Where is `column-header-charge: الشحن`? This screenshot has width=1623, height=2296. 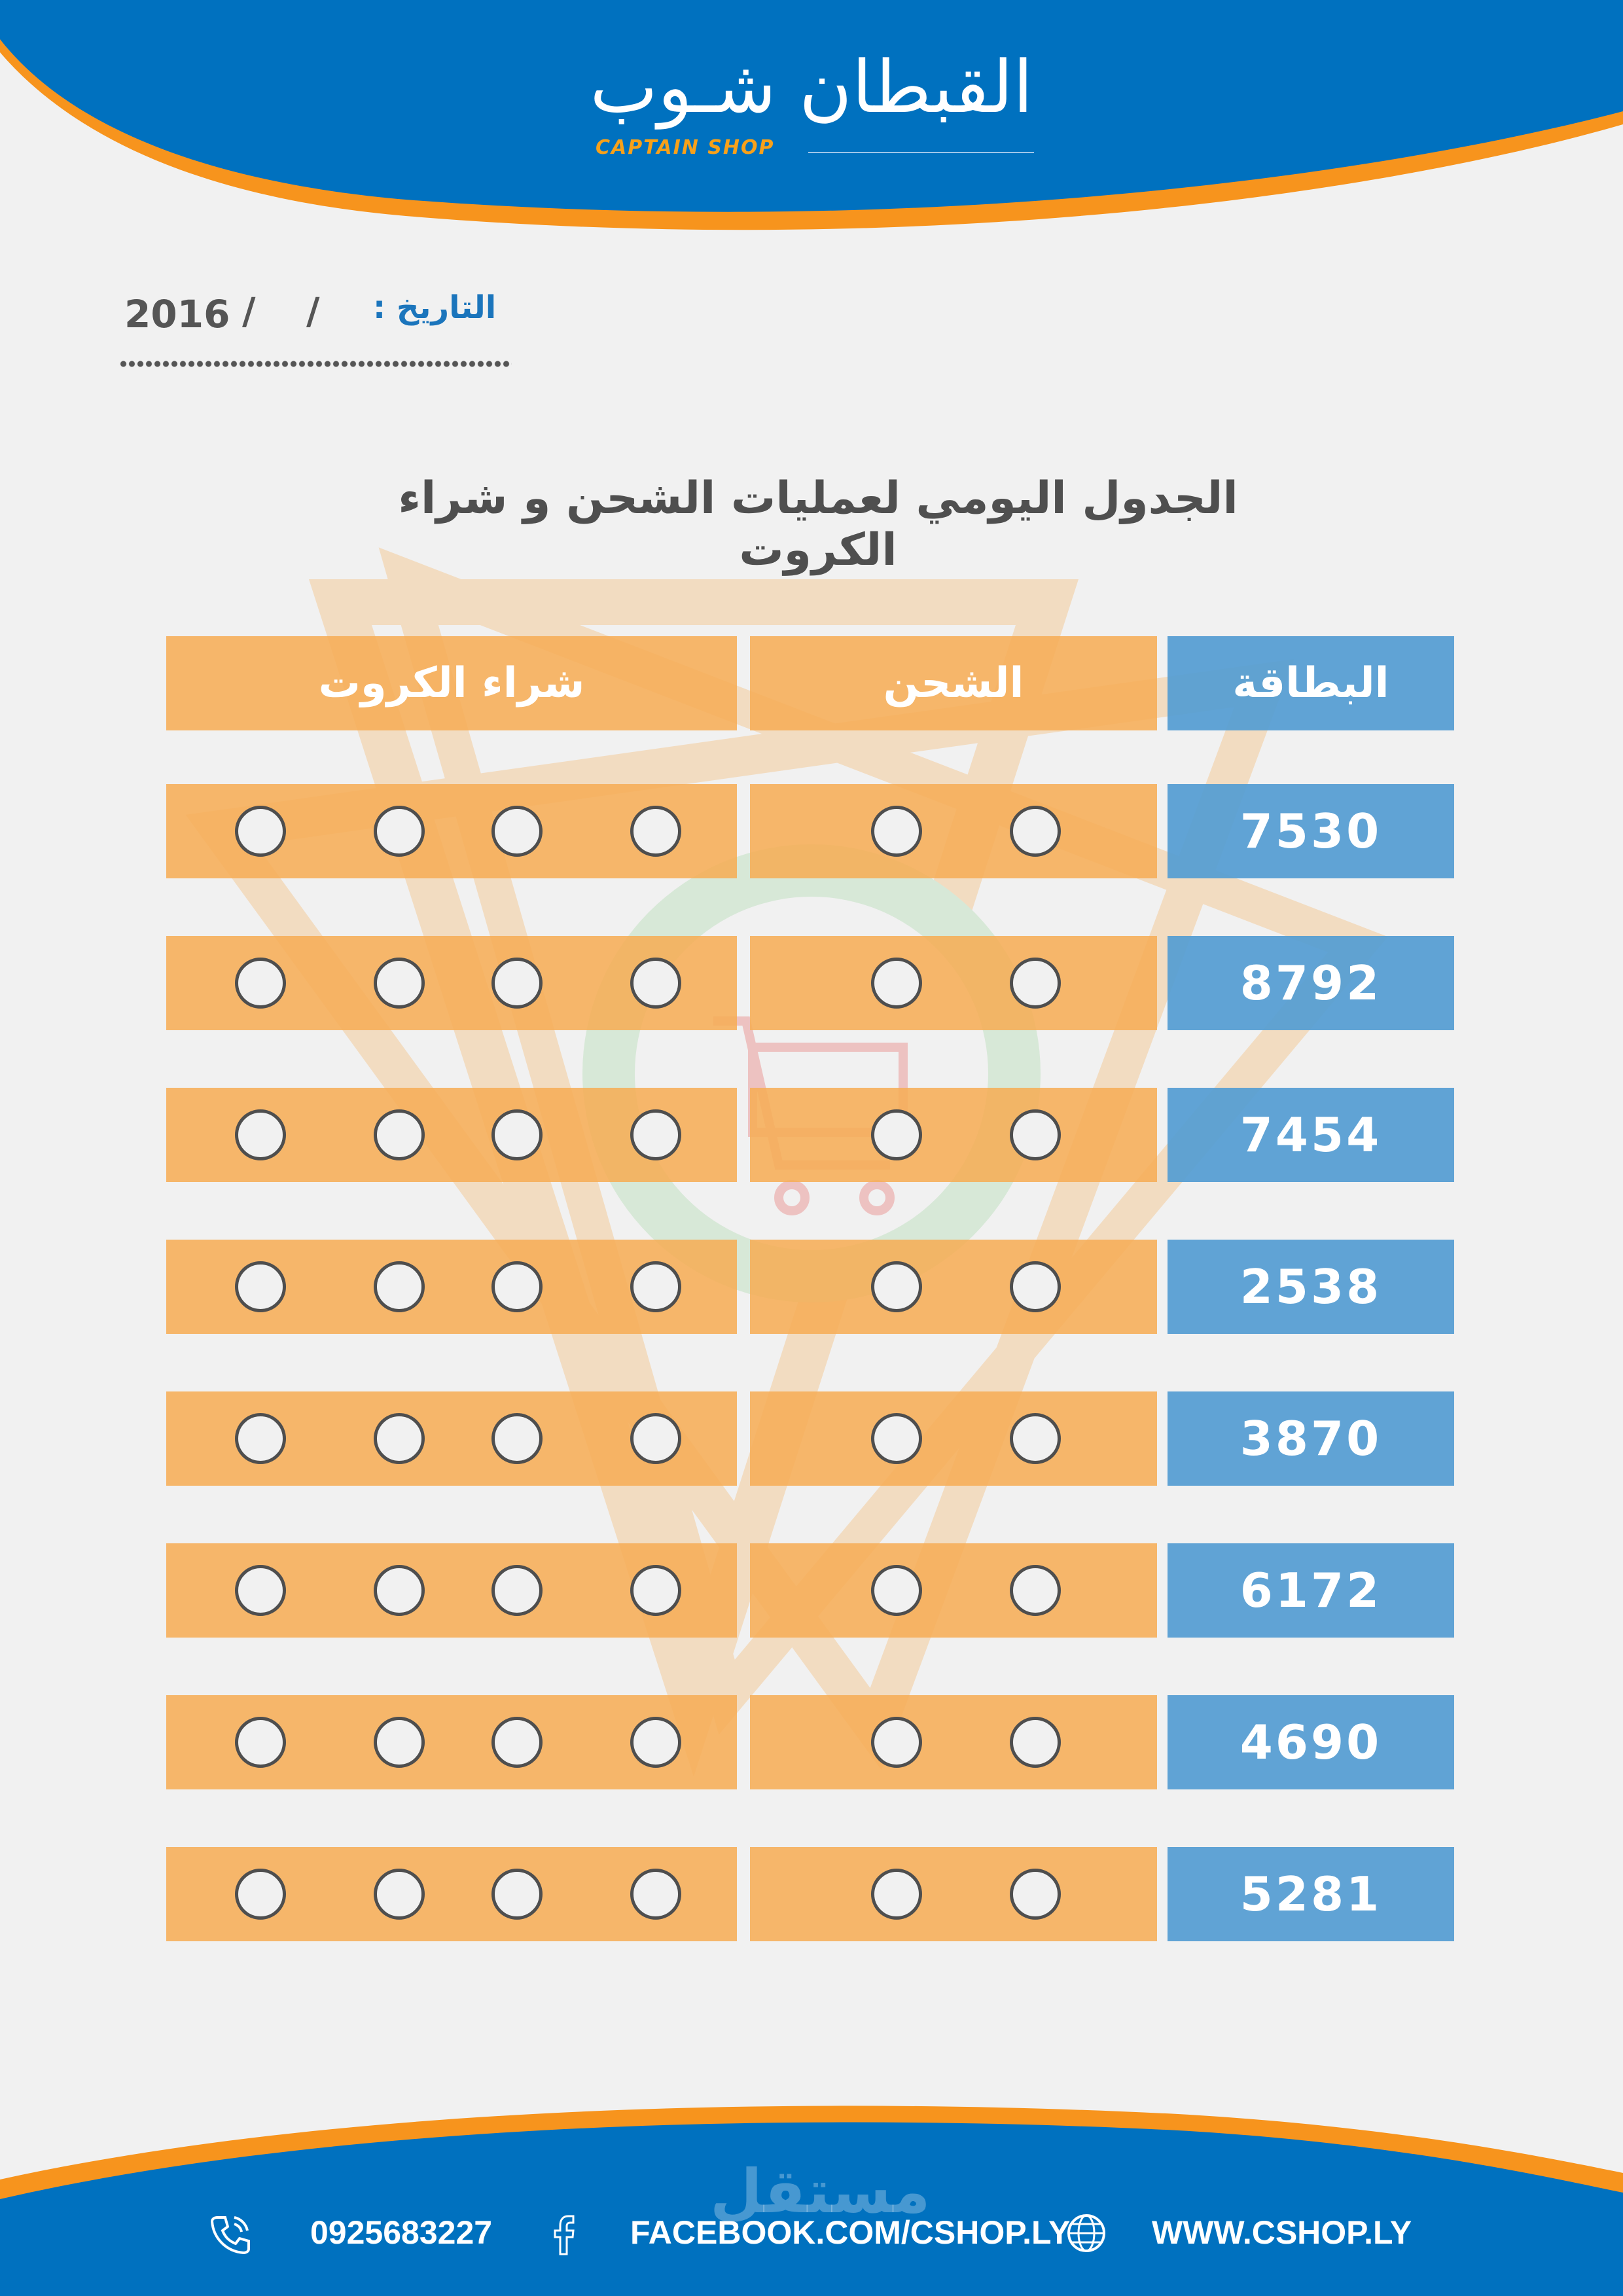
column-header-charge: الشحن is located at coordinates (954, 683).